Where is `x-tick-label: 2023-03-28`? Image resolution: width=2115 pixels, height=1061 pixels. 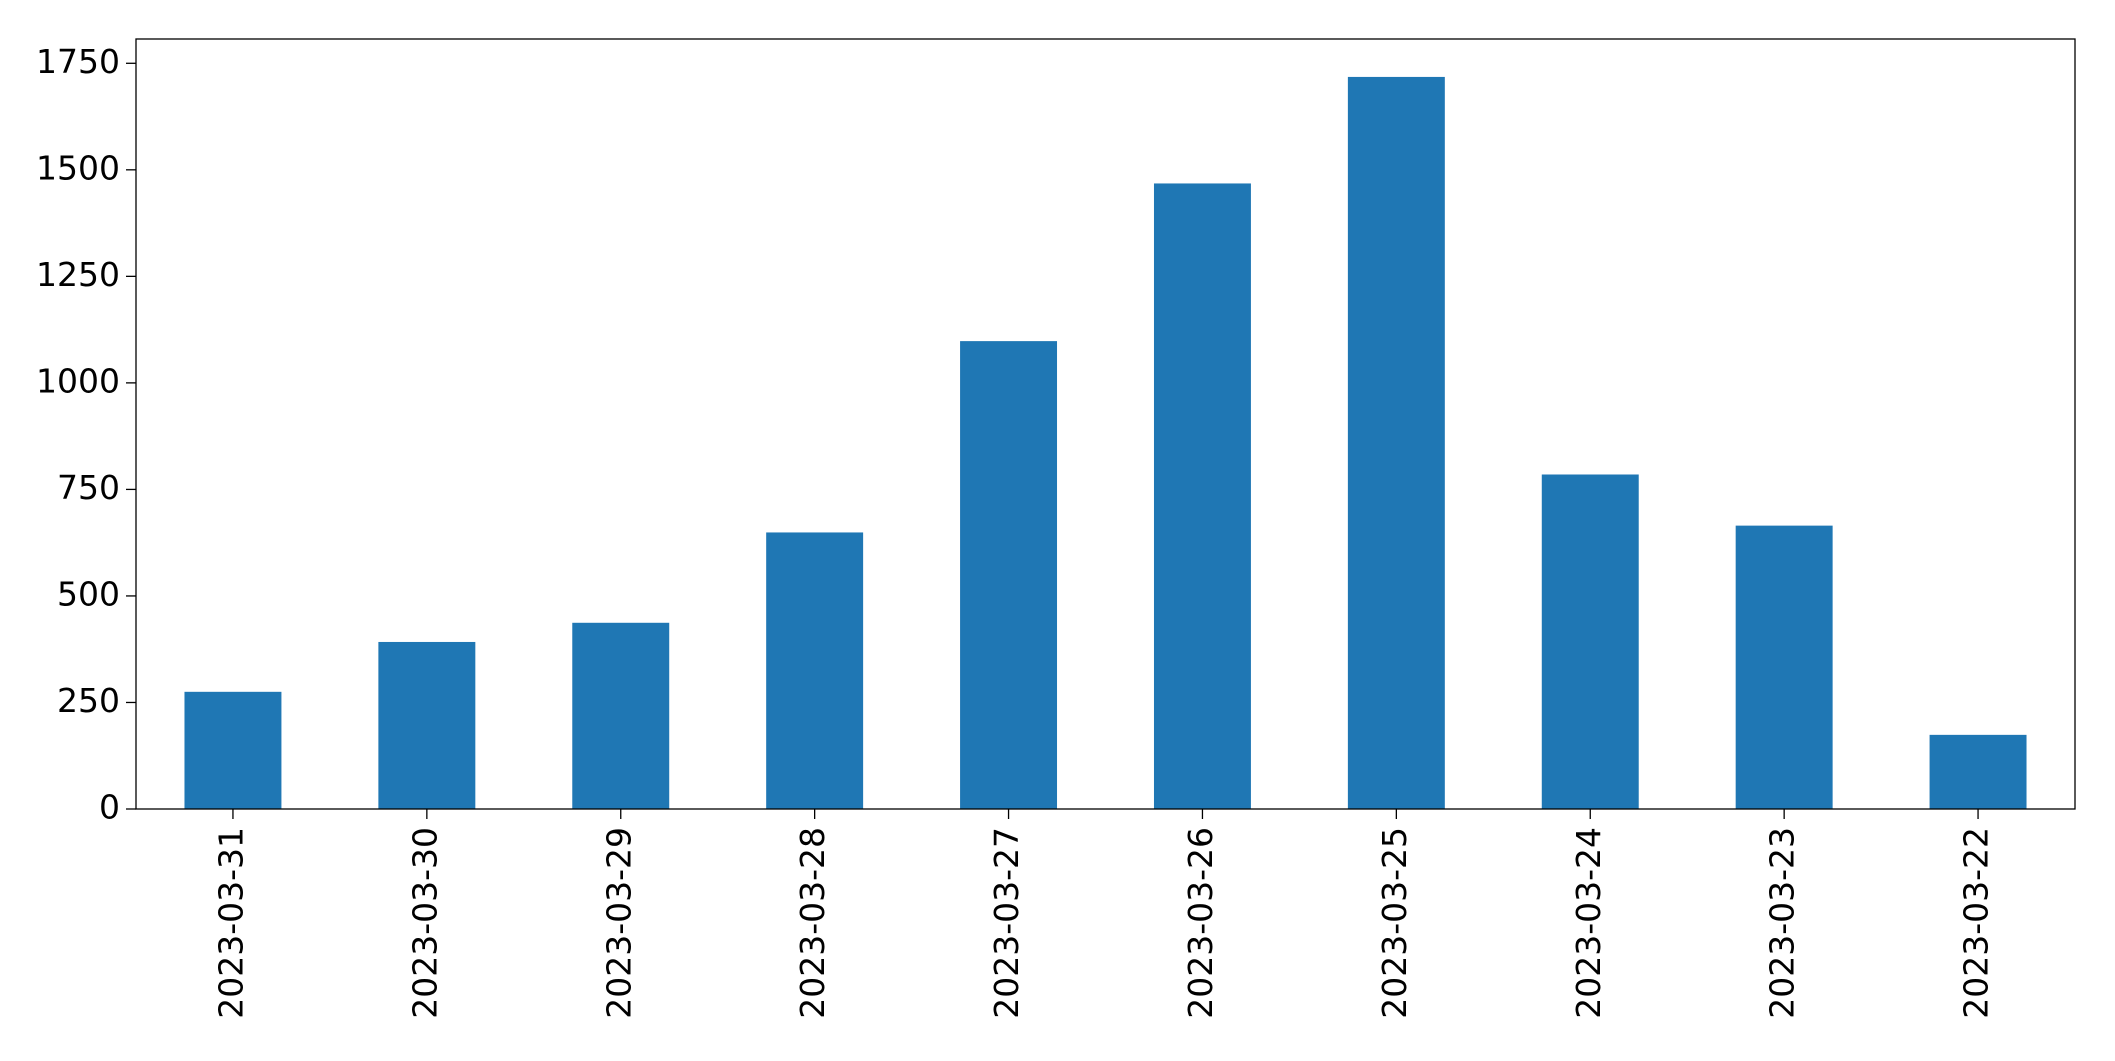
x-tick-label: 2023-03-28 is located at coordinates (812, 923).